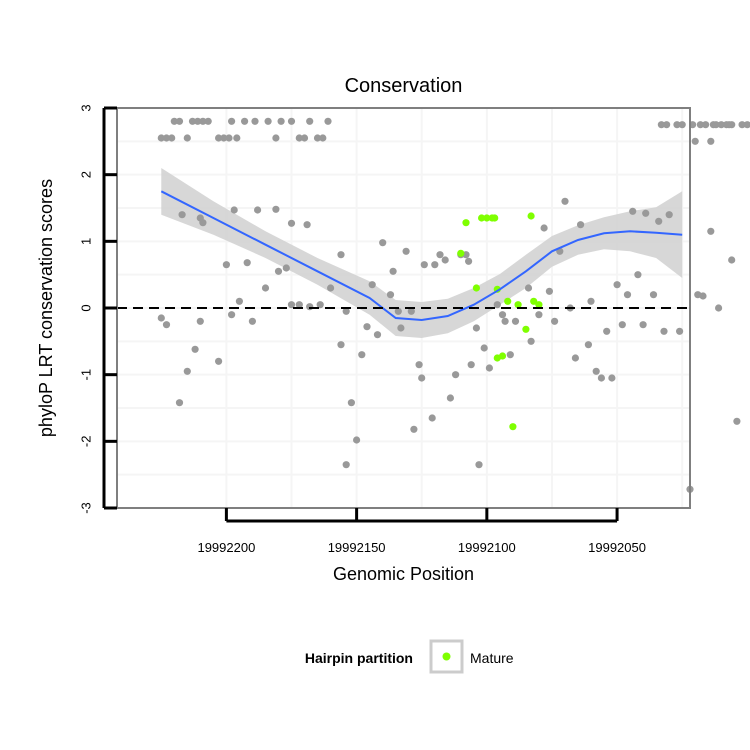 Image resolution: width=750 pixels, height=750 pixels. What do you see at coordinates (421, 256) in the screenshot?
I see `smooth-line-group` at bounding box center [421, 256].